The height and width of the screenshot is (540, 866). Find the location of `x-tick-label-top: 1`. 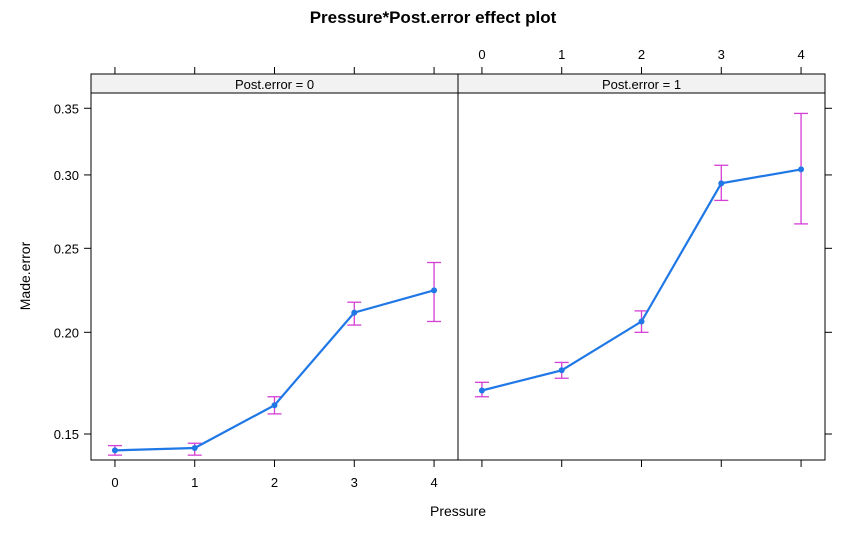

x-tick-label-top: 1 is located at coordinates (561, 54).